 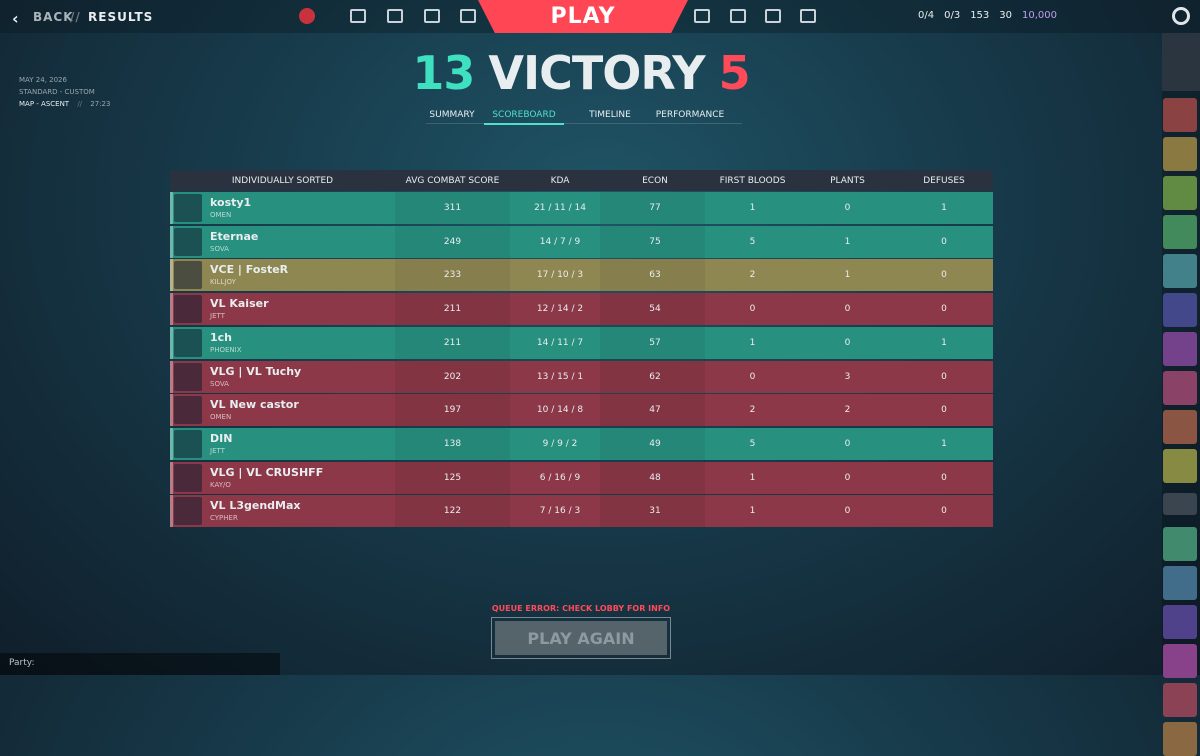 I want to click on tab: SUMMARY, so click(x=452, y=115).